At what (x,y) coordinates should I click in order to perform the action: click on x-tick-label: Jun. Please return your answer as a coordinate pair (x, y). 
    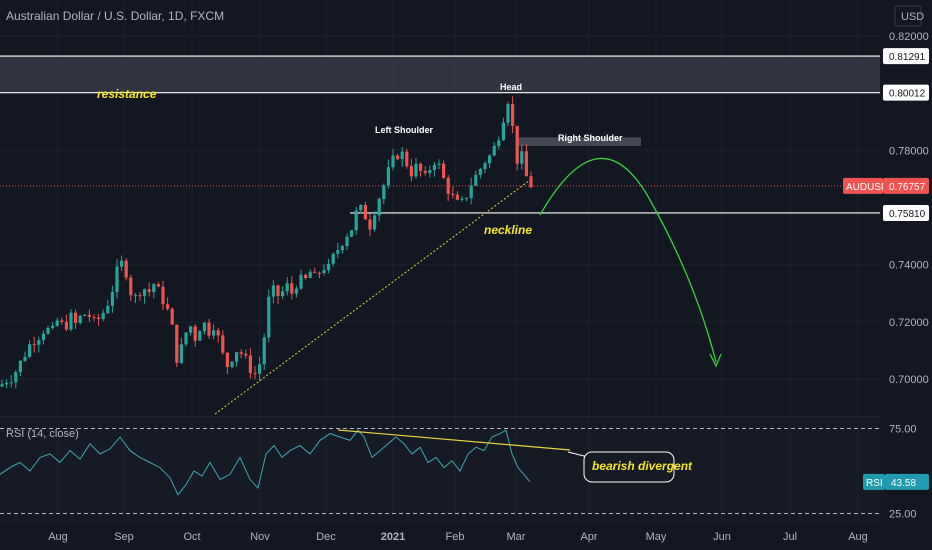
    Looking at the image, I should click on (722, 537).